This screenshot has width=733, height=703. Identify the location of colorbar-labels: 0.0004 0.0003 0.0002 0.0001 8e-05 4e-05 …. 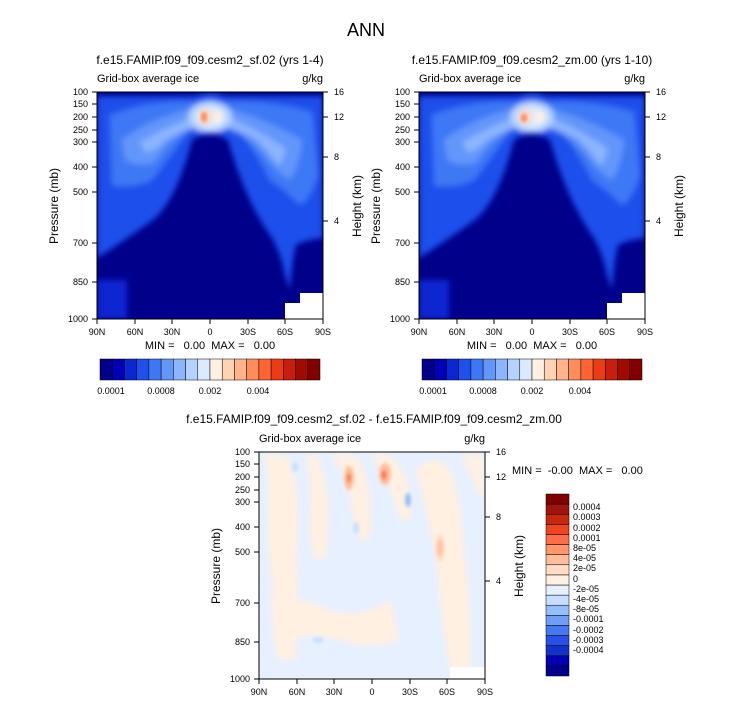
(588, 578).